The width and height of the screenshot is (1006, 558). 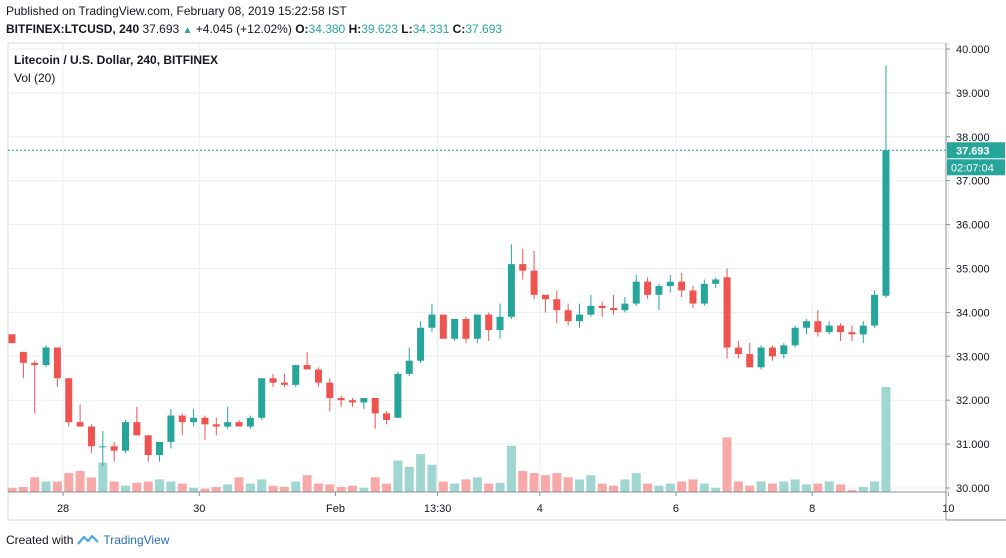 I want to click on y-tick-label: 34.000, so click(x=973, y=313).